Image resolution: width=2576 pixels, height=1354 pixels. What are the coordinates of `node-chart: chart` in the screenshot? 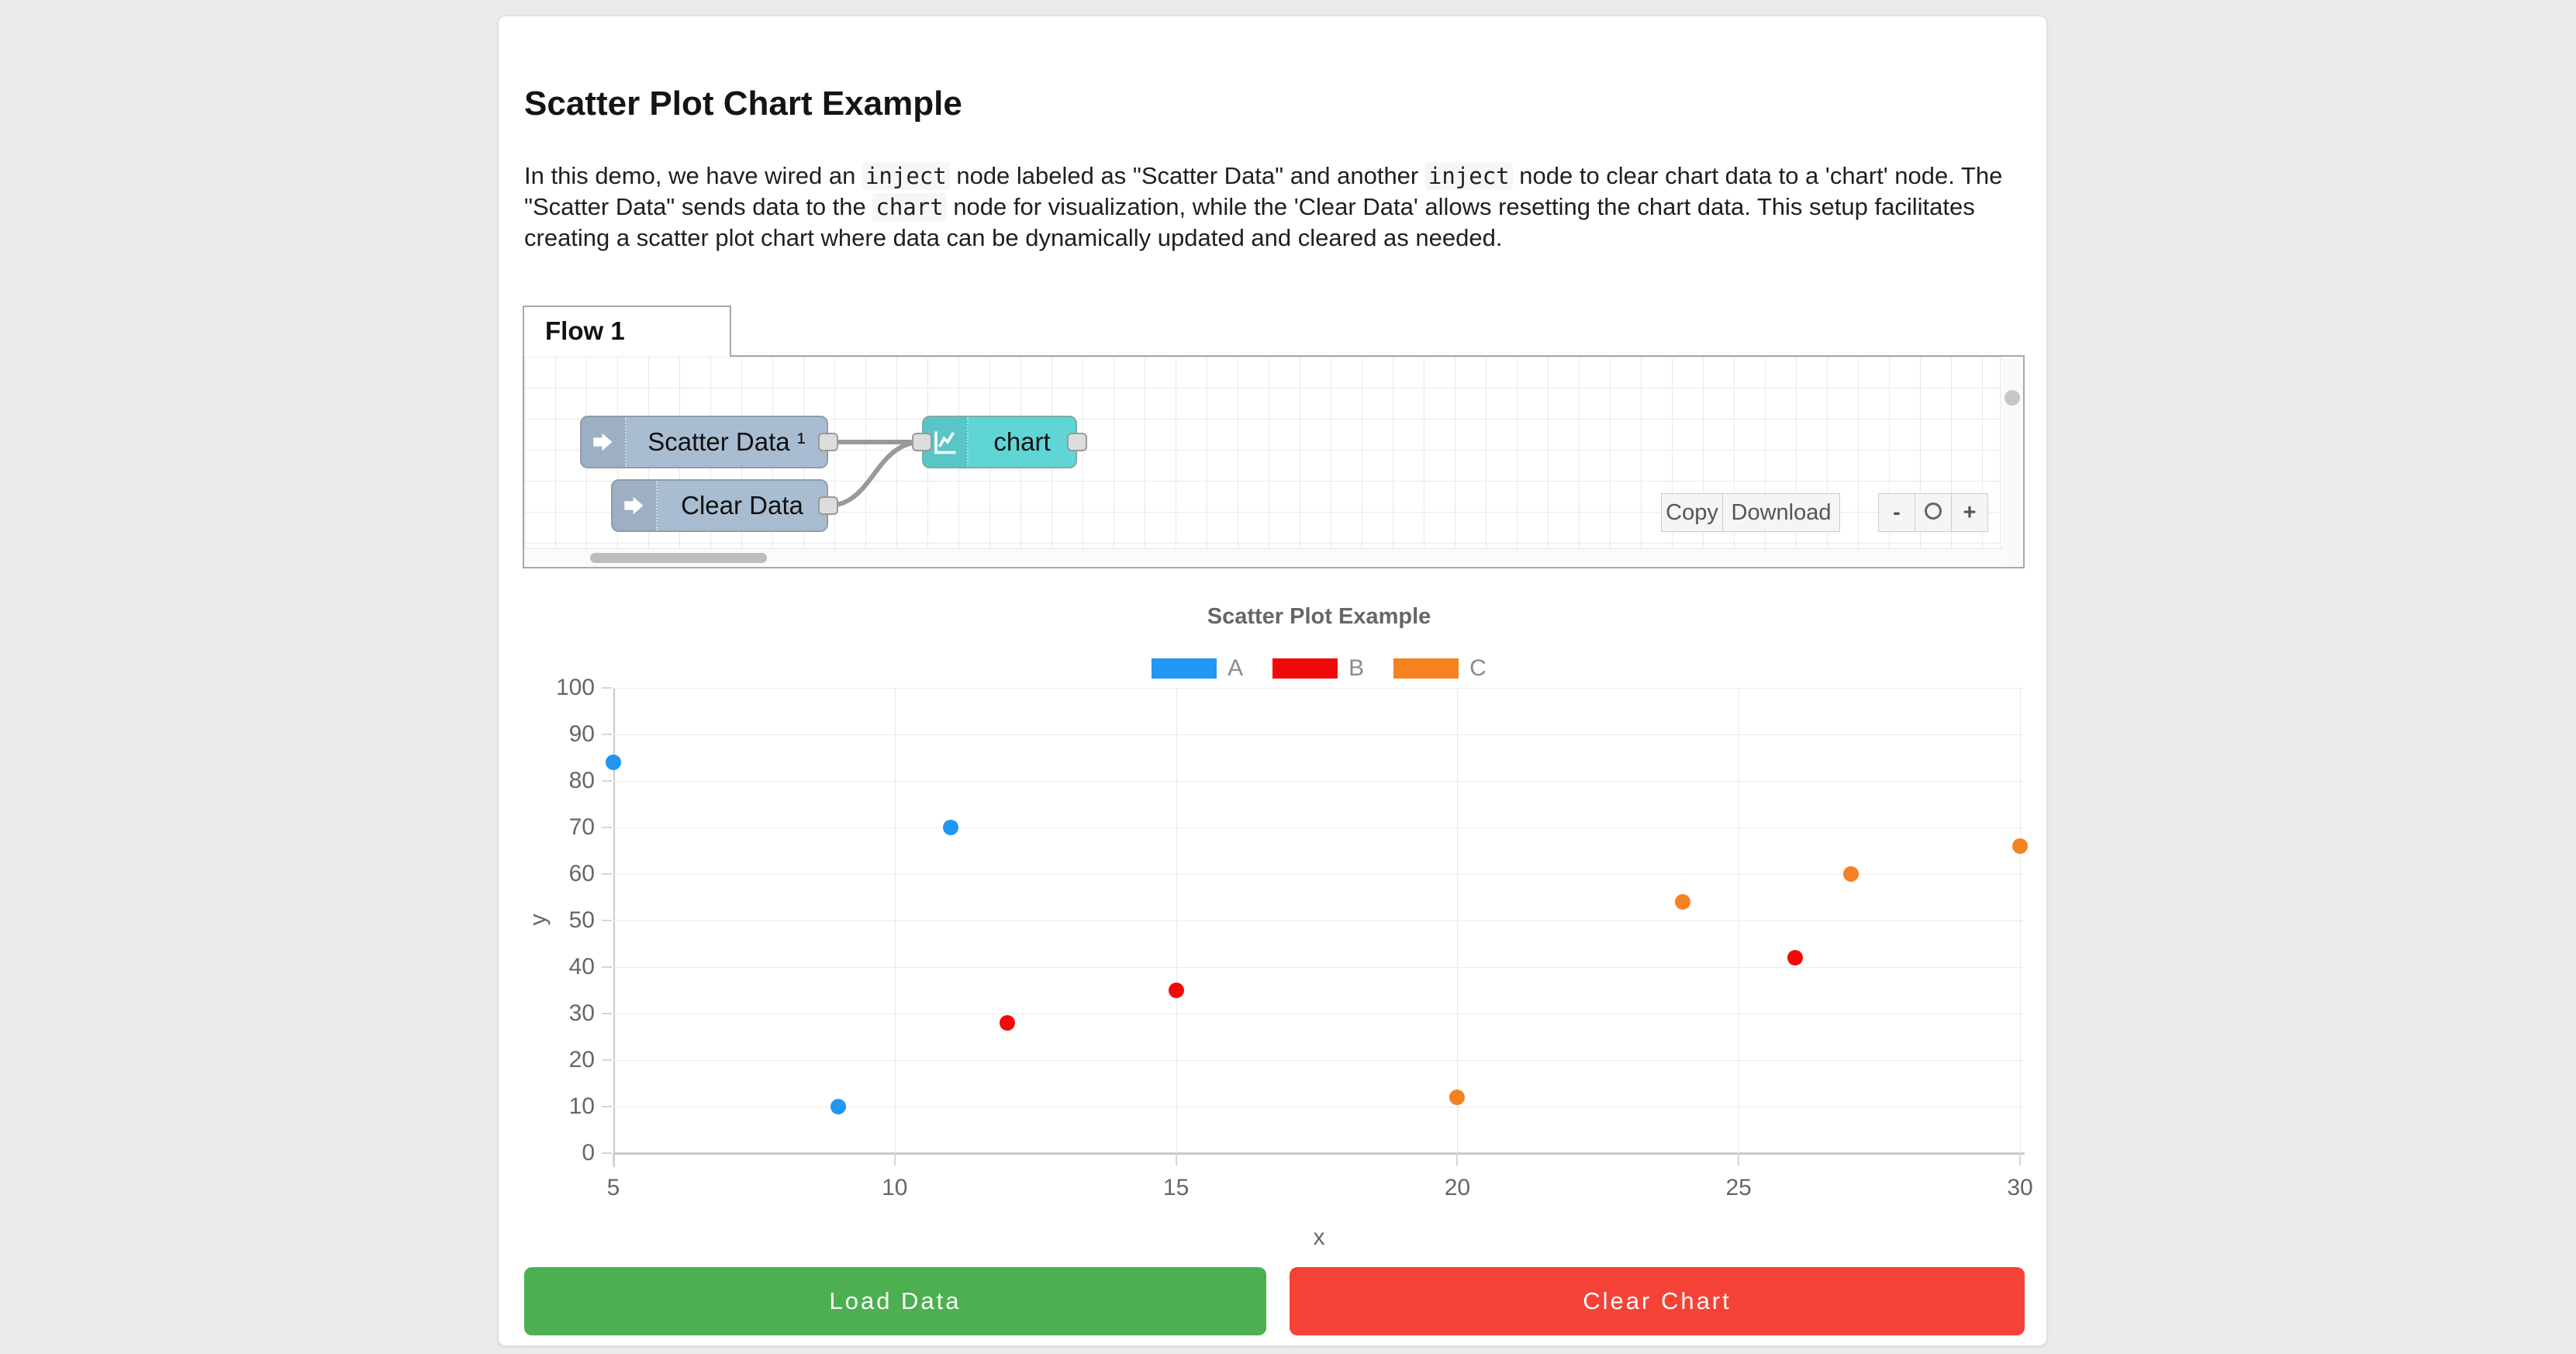 It's located at (999, 442).